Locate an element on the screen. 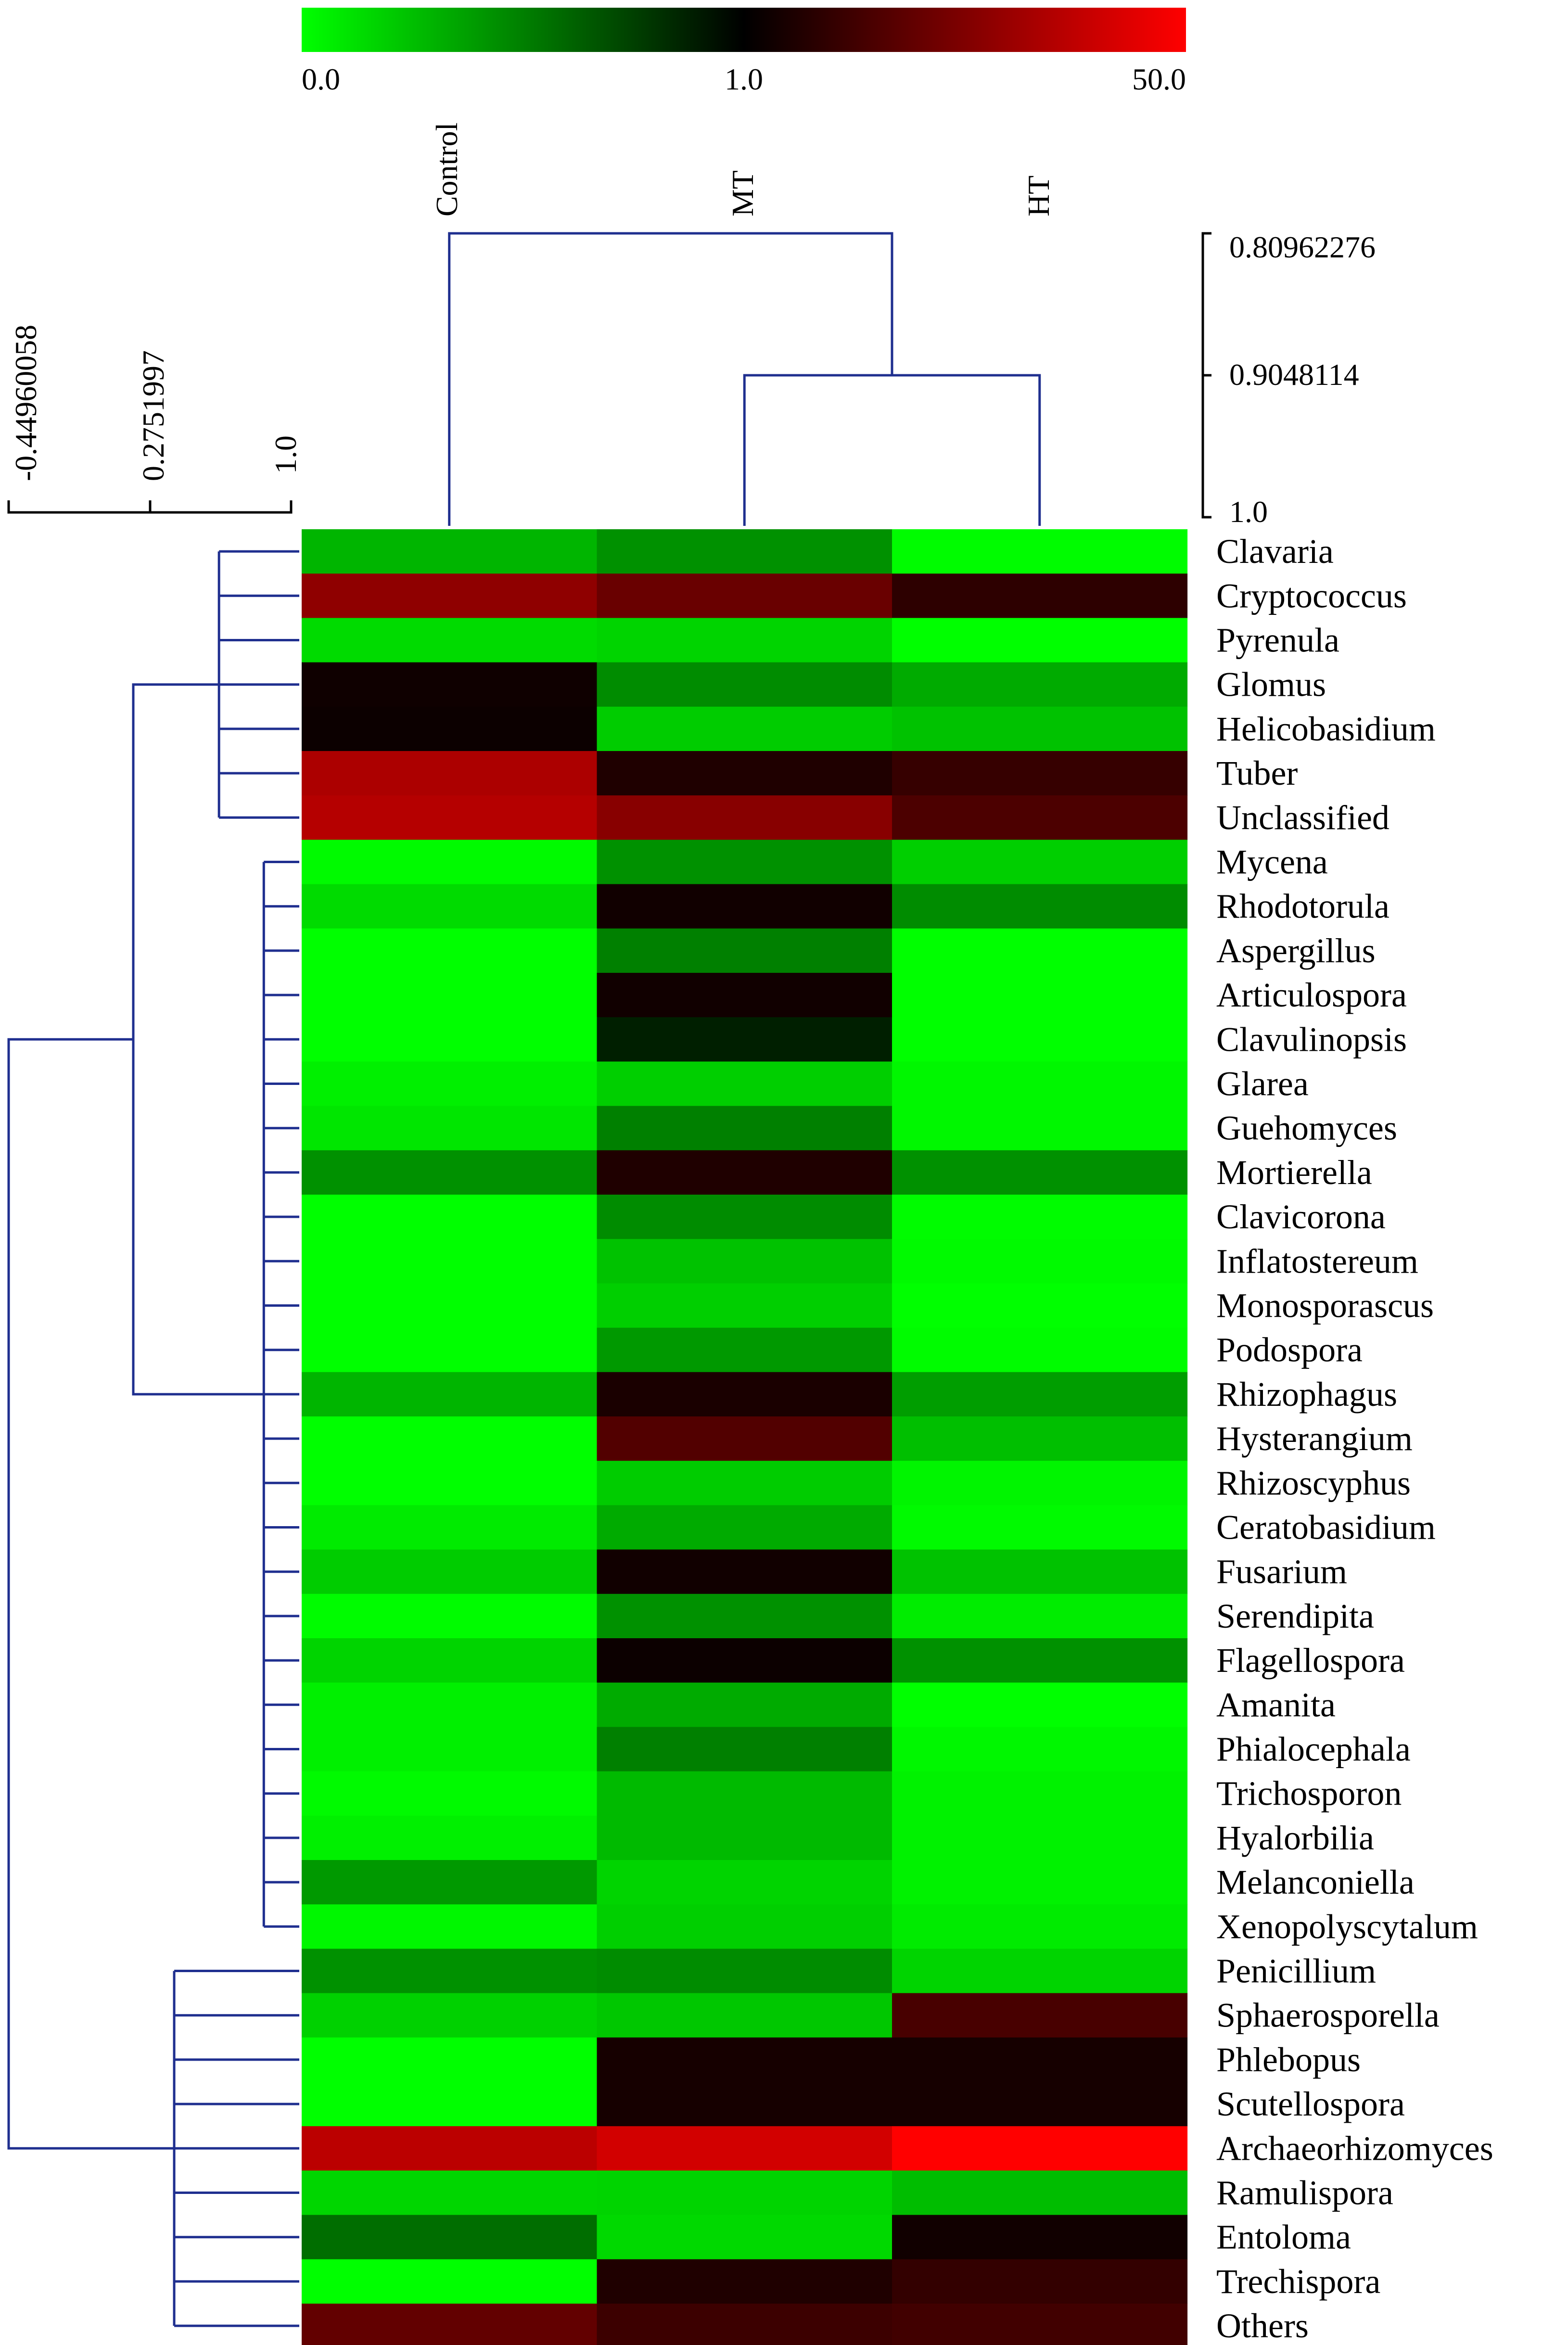 This screenshot has height=2345, width=1568. column-scale-label-mid: 0.9048114 is located at coordinates (1294, 374).